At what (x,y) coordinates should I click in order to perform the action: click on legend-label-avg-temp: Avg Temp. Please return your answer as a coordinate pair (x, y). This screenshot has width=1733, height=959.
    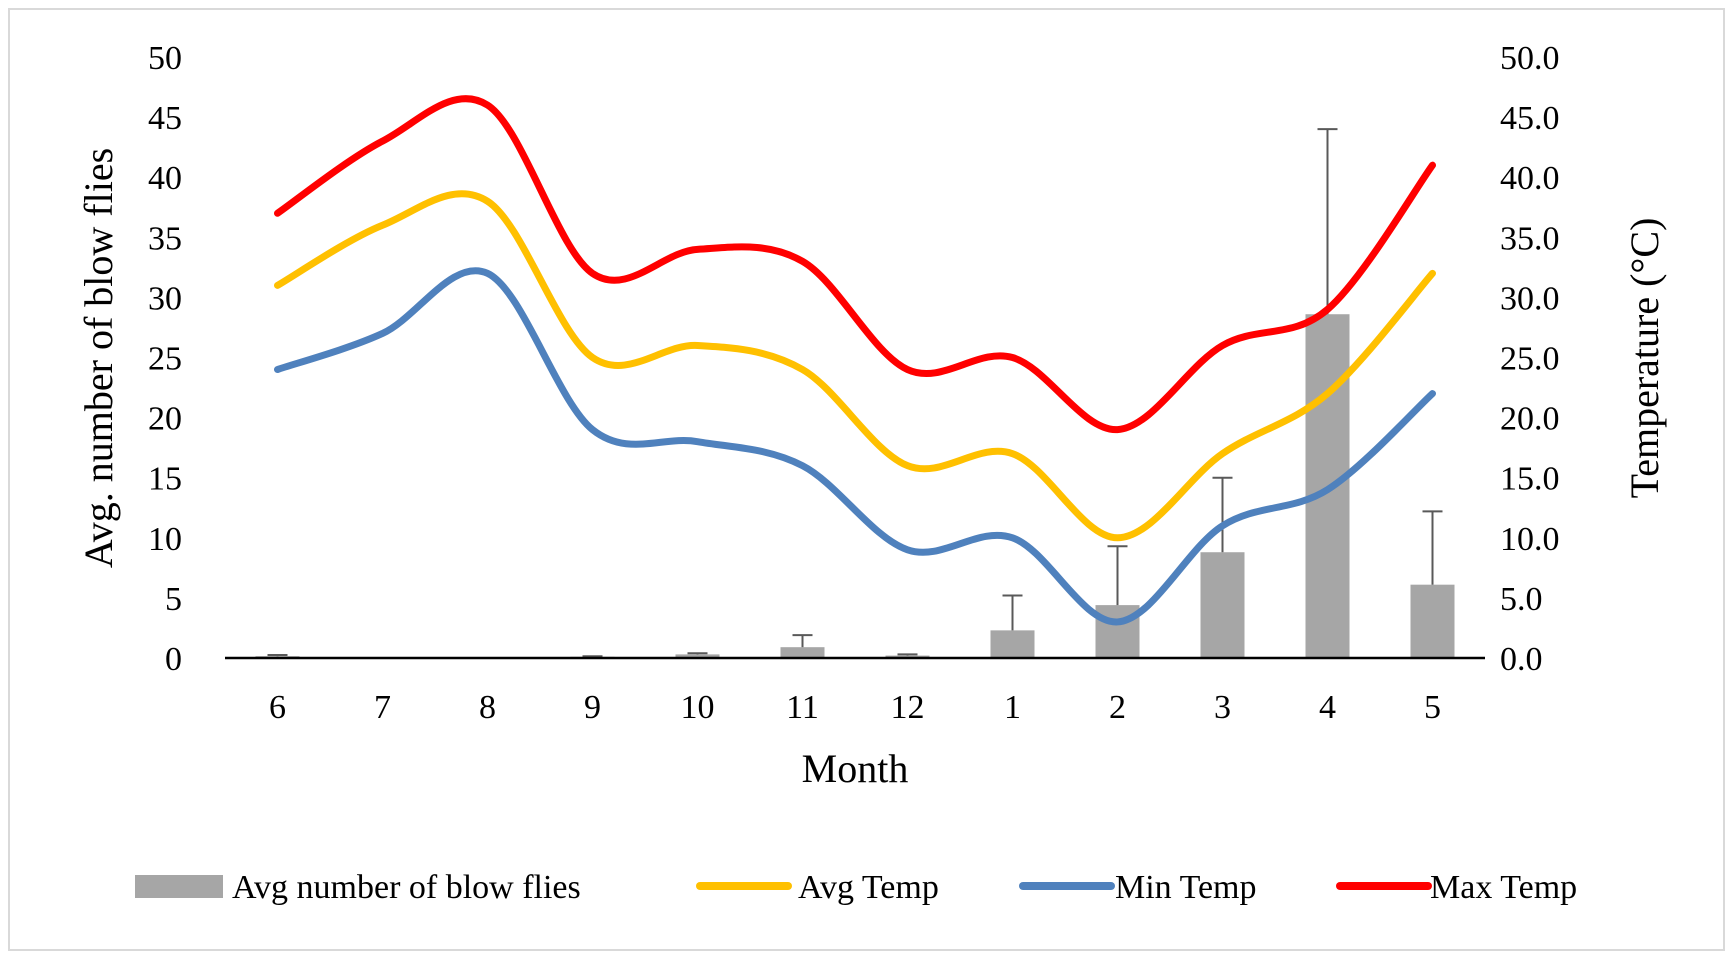
    Looking at the image, I should click on (868, 887).